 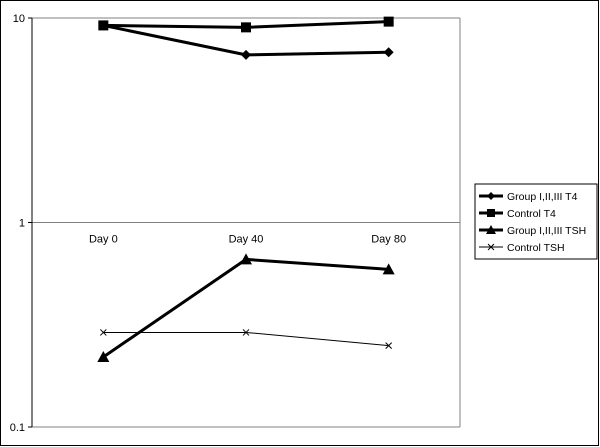 I want to click on legend-label: Group I,II,III T4, so click(x=542, y=197).